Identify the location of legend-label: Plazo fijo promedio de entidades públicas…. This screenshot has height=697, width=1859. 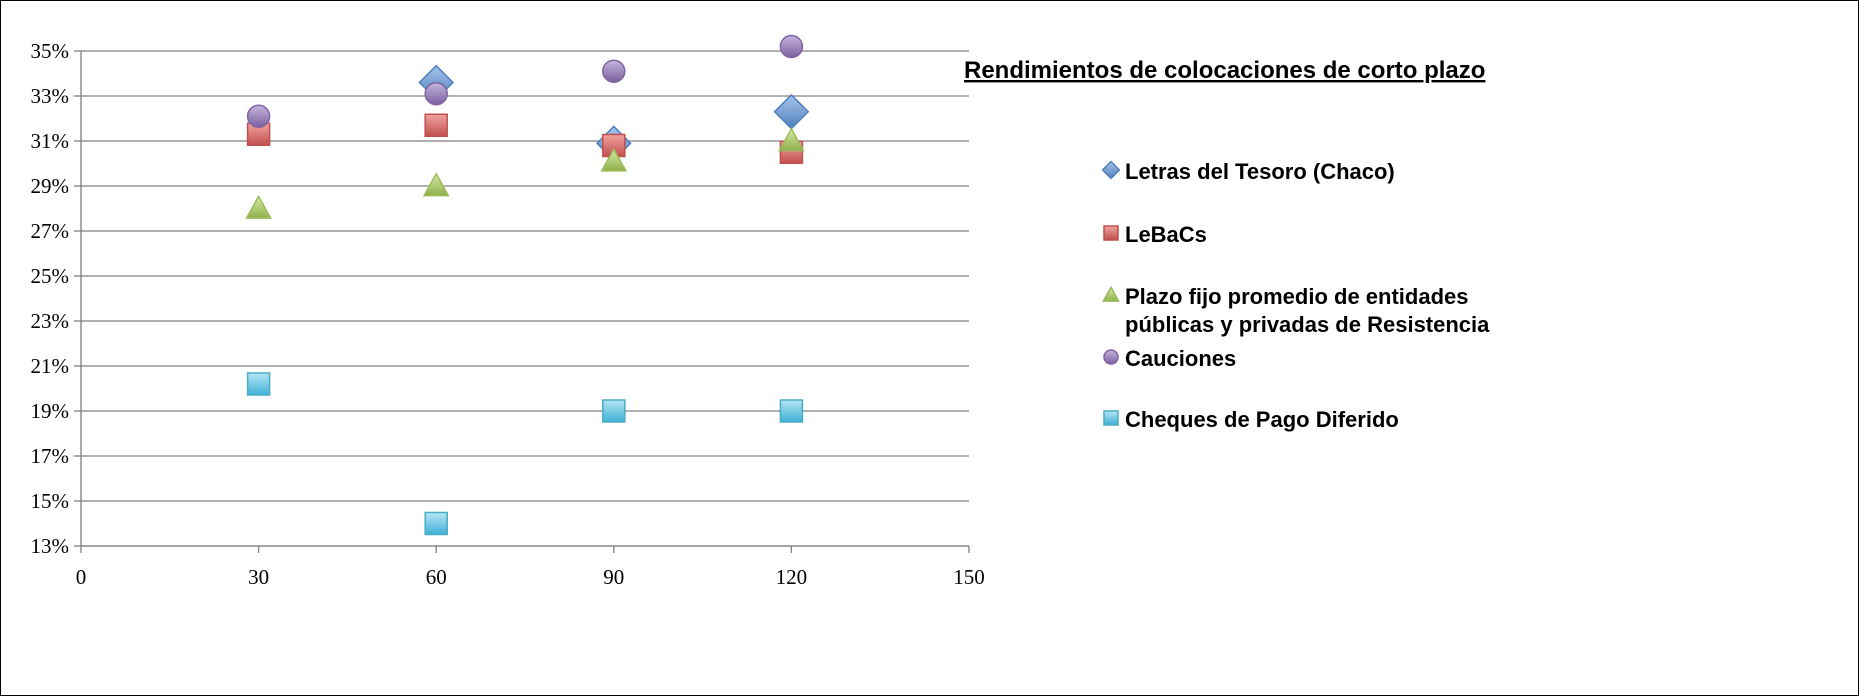
(1307, 310).